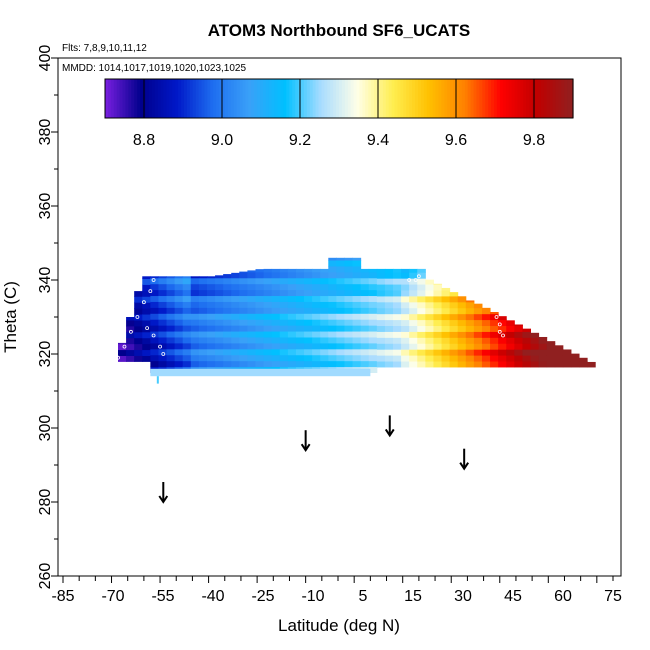 The image size is (650, 650). What do you see at coordinates (153, 335) in the screenshot?
I see `sample-point` at bounding box center [153, 335].